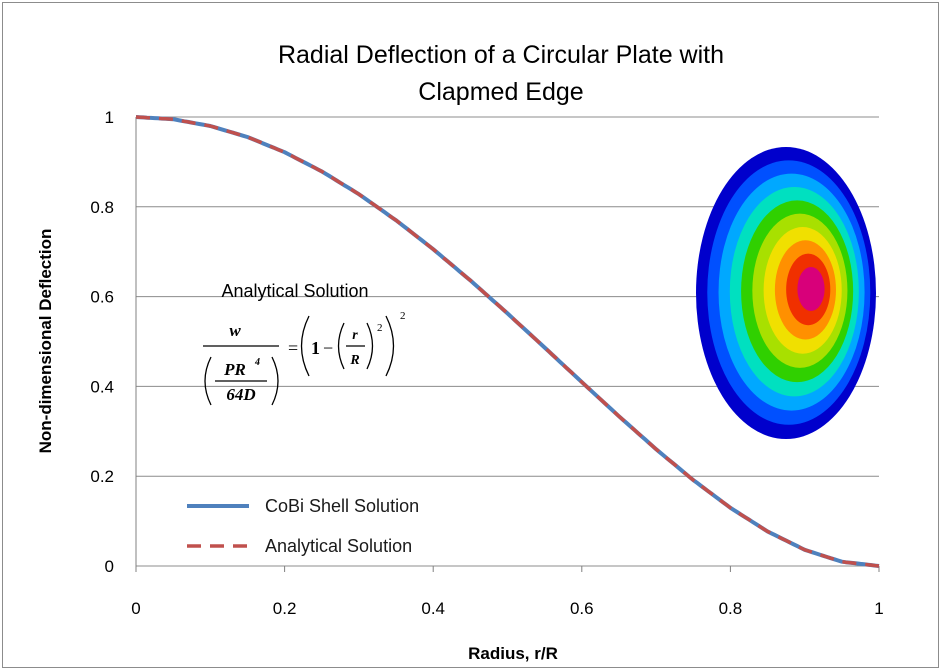 The image size is (943, 672). What do you see at coordinates (102, 297) in the screenshot?
I see `y-tick-0.6: 0.6` at bounding box center [102, 297].